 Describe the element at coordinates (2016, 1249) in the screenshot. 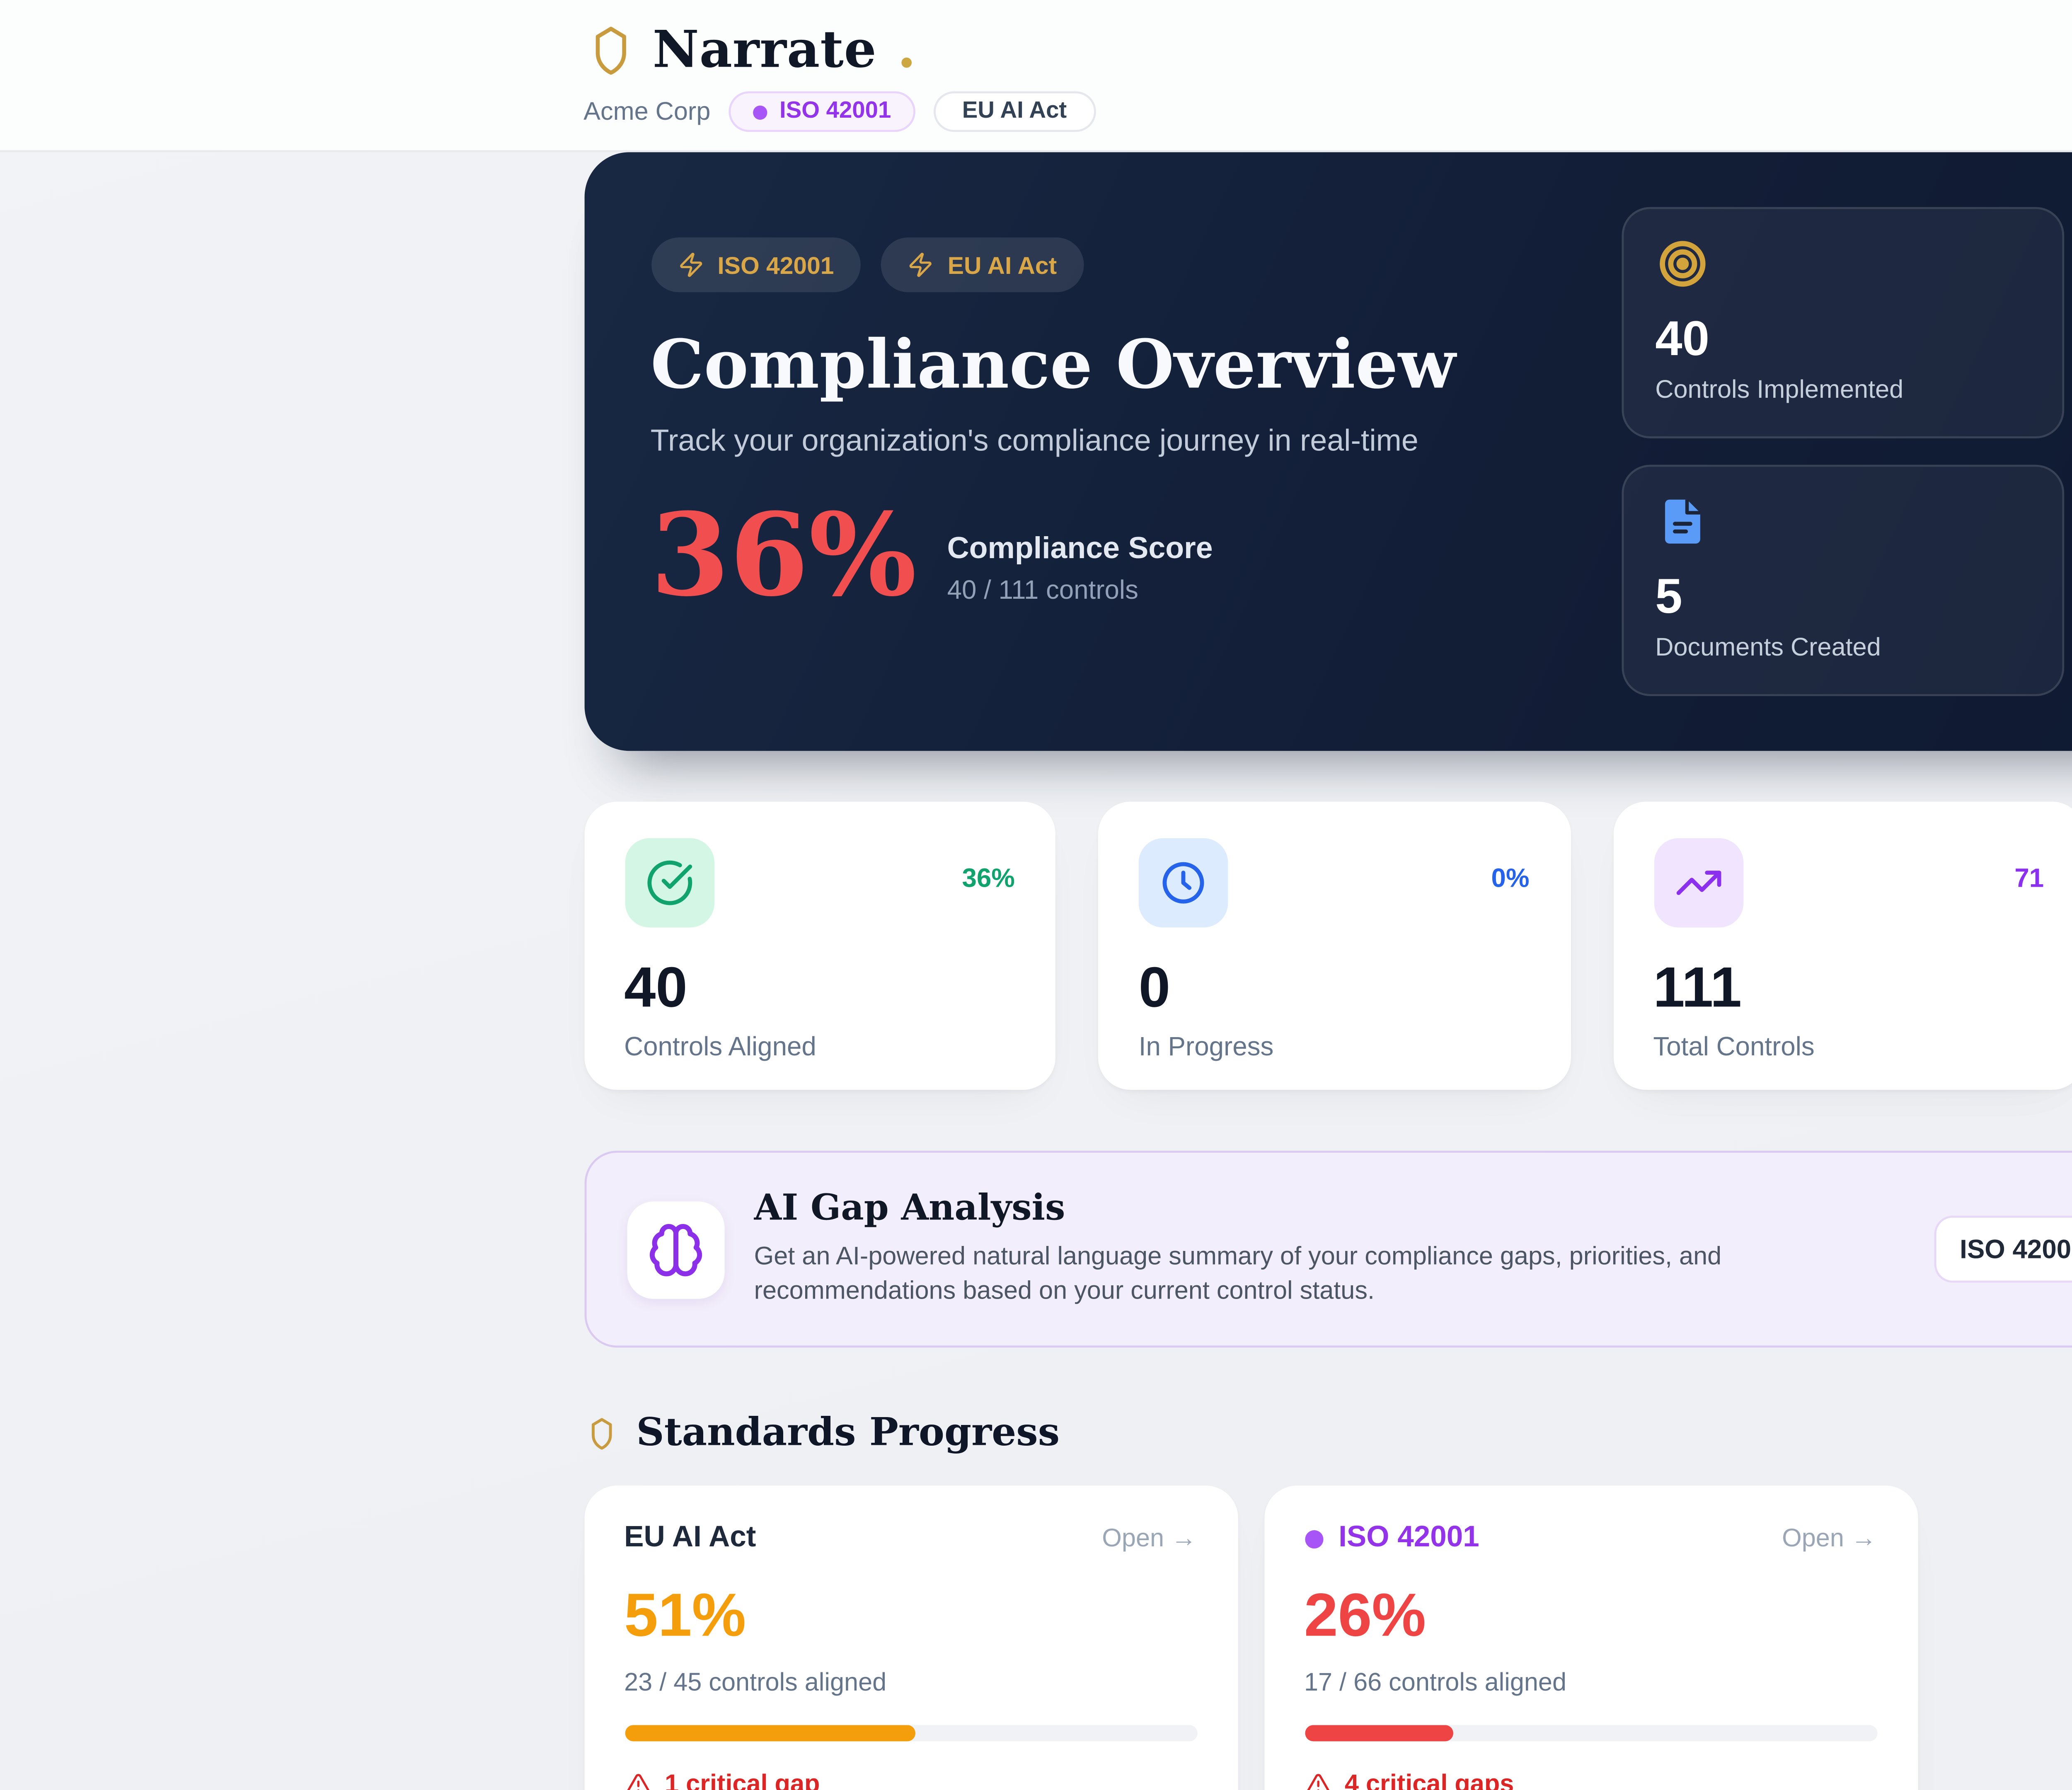

I see `standard-select-value: ISO 42001` at that location.